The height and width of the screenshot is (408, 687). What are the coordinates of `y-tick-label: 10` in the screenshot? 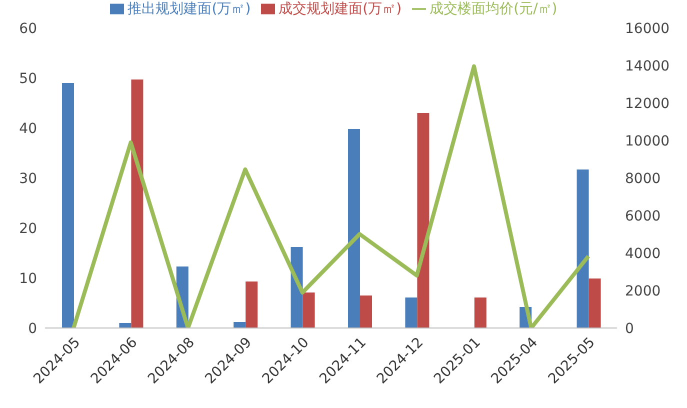 It's located at (28, 278).